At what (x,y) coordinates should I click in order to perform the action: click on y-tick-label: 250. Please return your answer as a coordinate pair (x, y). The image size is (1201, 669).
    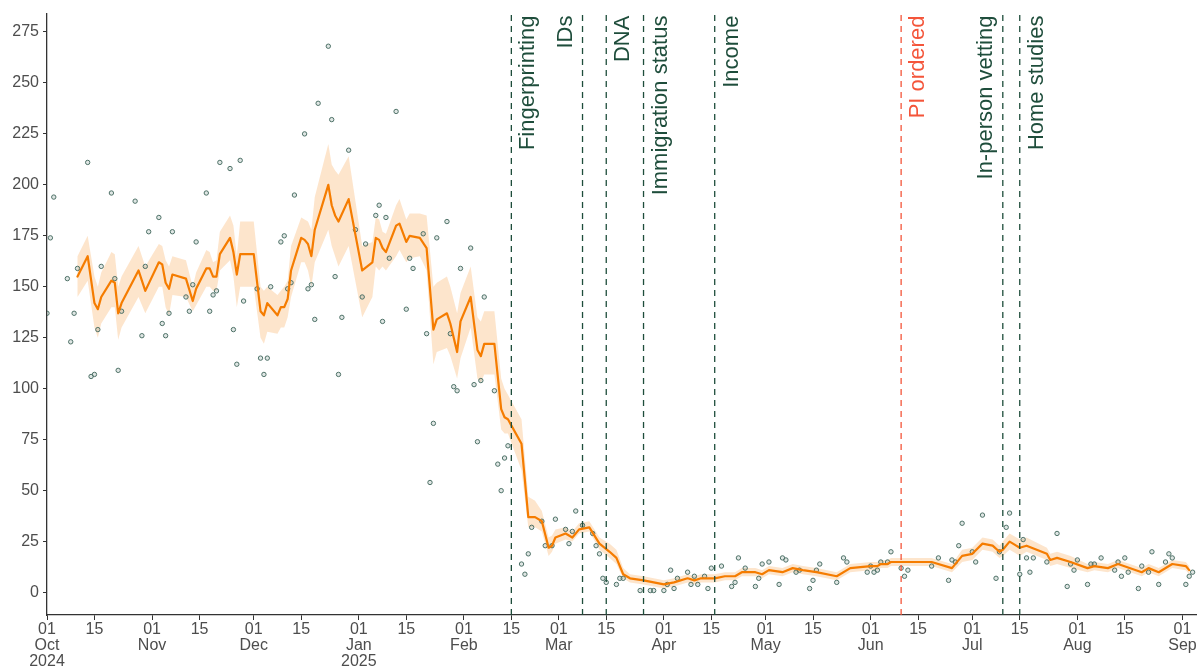
    Looking at the image, I should click on (26, 82).